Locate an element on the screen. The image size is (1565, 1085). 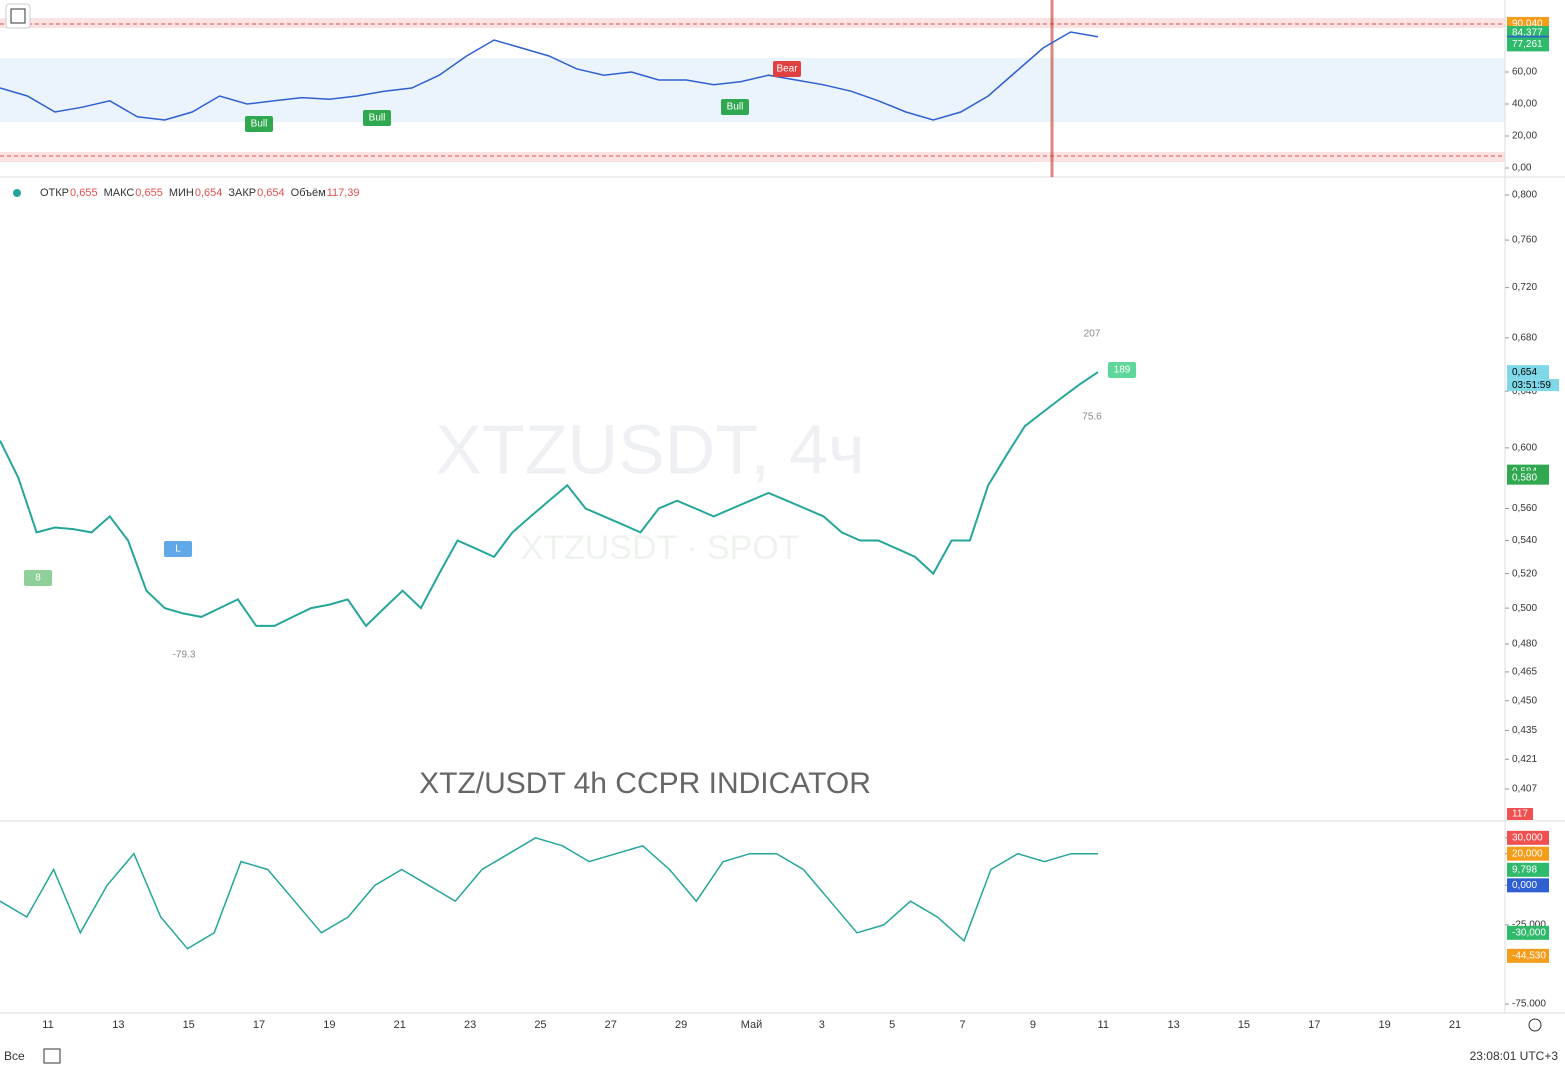
x-tick-label: 25 is located at coordinates (540, 1025).